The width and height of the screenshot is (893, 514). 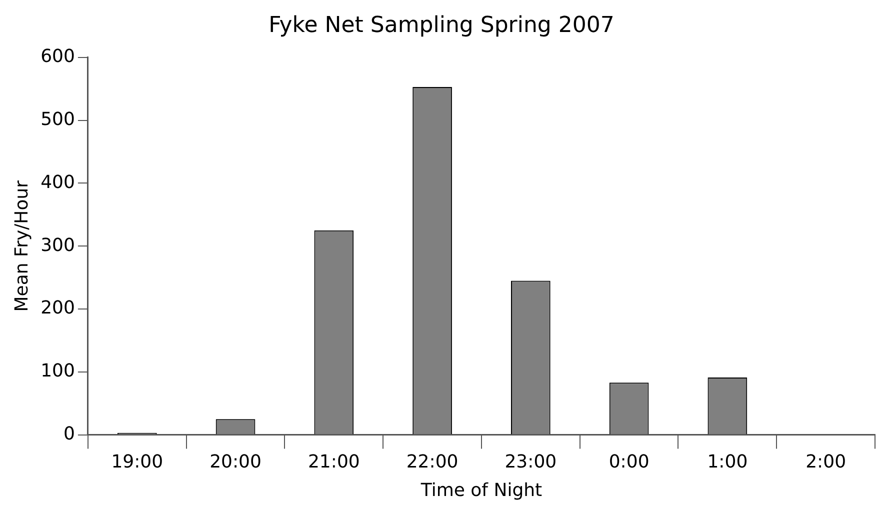 I want to click on y-tick-label: 100, so click(x=57, y=371).